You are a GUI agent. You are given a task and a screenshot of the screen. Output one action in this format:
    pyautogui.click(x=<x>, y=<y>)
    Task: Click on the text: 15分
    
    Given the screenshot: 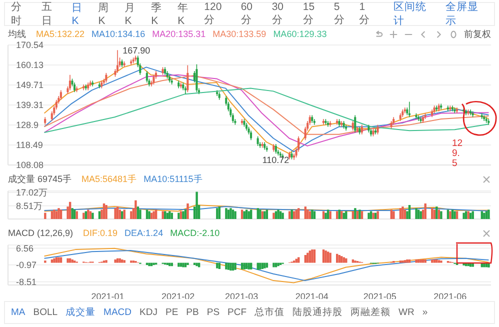 What is the action you would take?
    pyautogui.click(x=309, y=14)
    